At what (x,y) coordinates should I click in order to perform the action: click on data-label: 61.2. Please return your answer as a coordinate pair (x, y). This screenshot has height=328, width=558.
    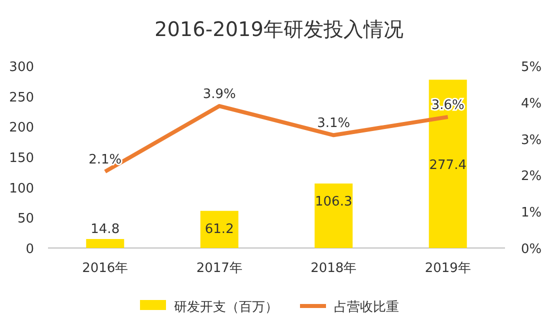
    Looking at the image, I should click on (219, 229).